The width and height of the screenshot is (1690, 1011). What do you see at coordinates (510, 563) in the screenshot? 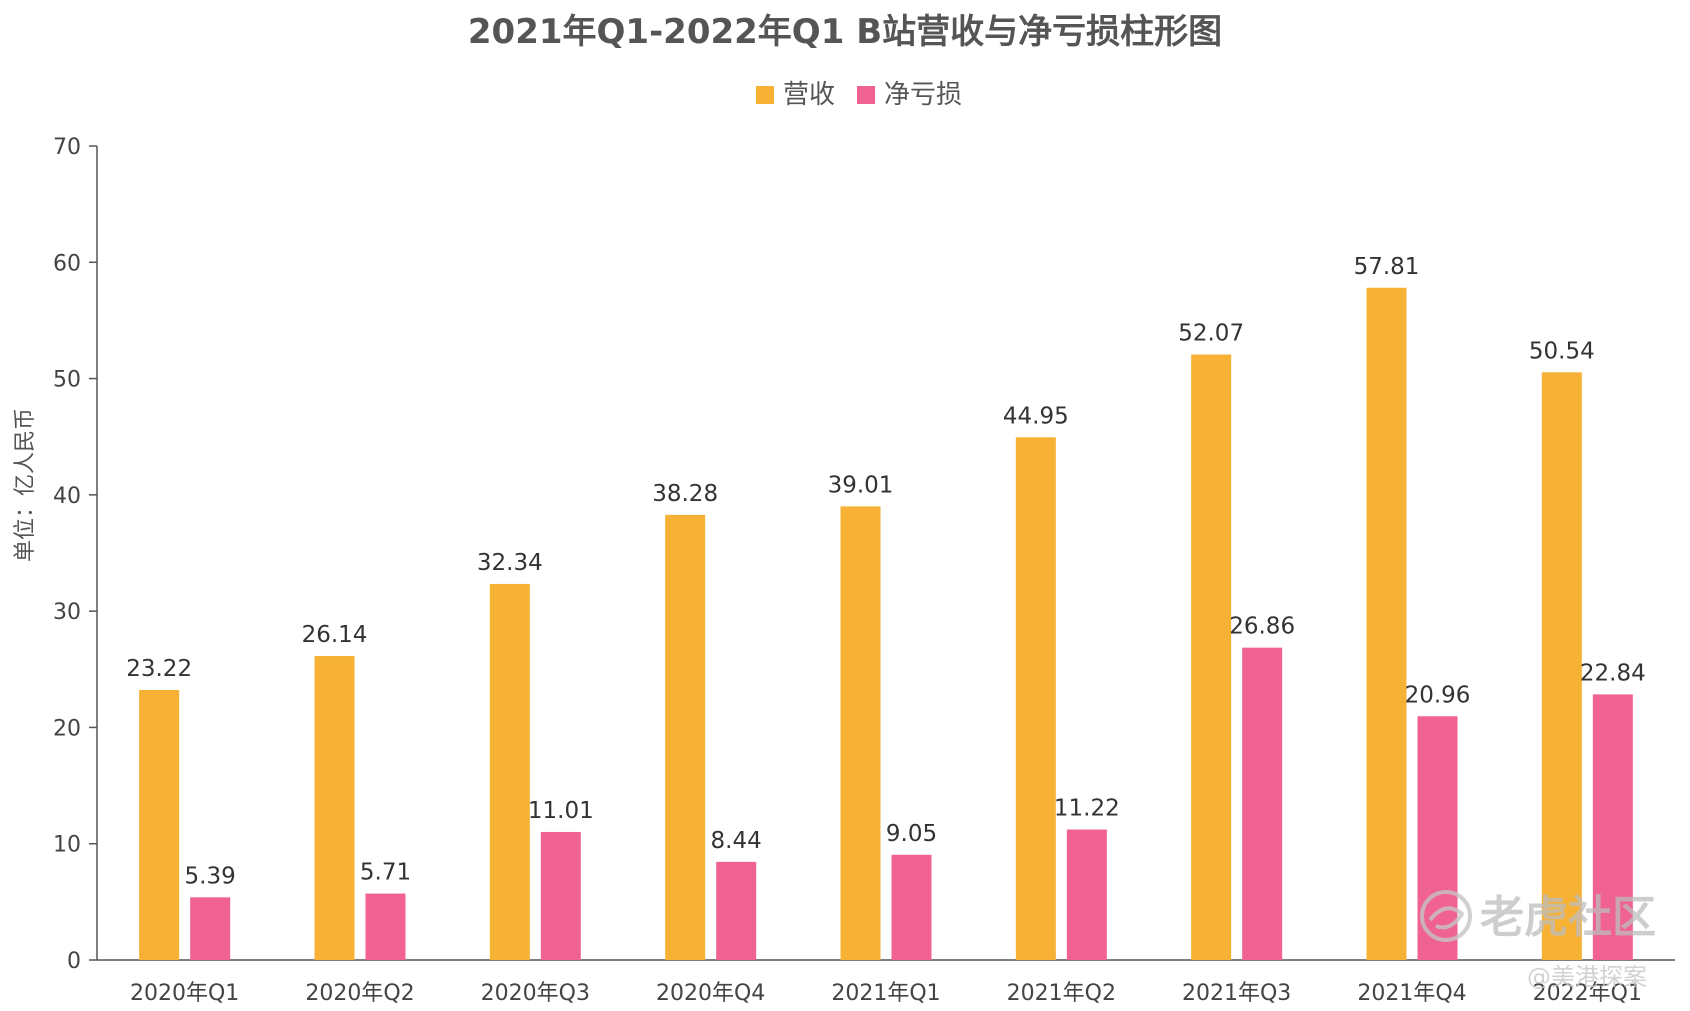
I see `data-label-revenue-2: 32.34` at bounding box center [510, 563].